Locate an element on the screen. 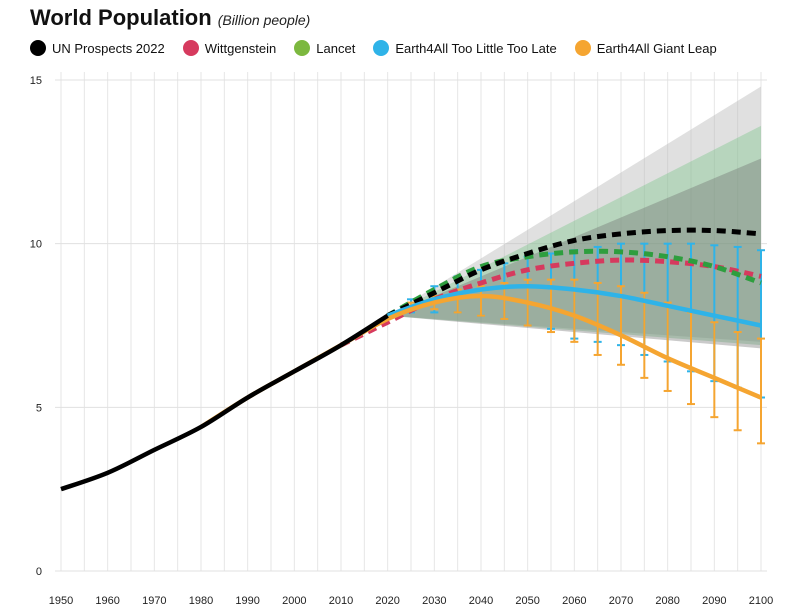 The height and width of the screenshot is (613, 805). x-tick-label: 2040 is located at coordinates (481, 601).